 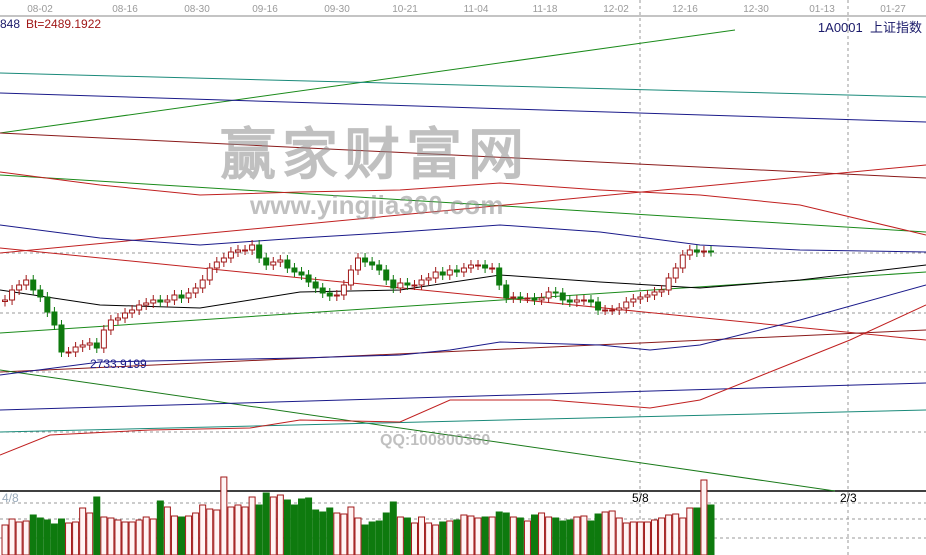 I want to click on x-tick-label: 09-30, so click(x=337, y=9).